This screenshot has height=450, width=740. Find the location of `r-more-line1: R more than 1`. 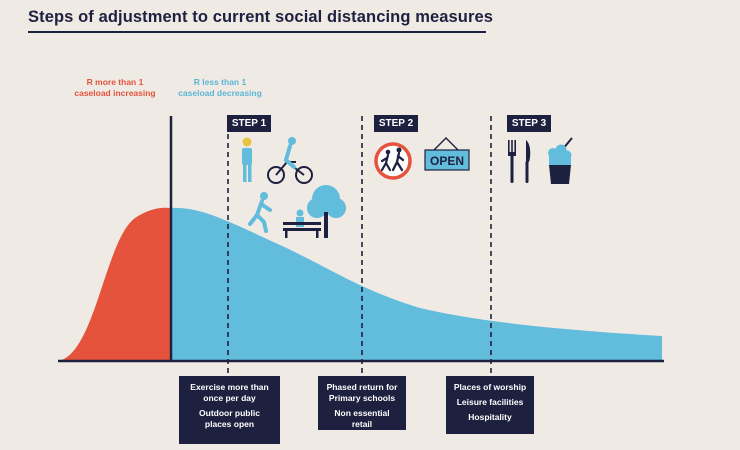

r-more-line1: R more than 1 is located at coordinates (115, 82).